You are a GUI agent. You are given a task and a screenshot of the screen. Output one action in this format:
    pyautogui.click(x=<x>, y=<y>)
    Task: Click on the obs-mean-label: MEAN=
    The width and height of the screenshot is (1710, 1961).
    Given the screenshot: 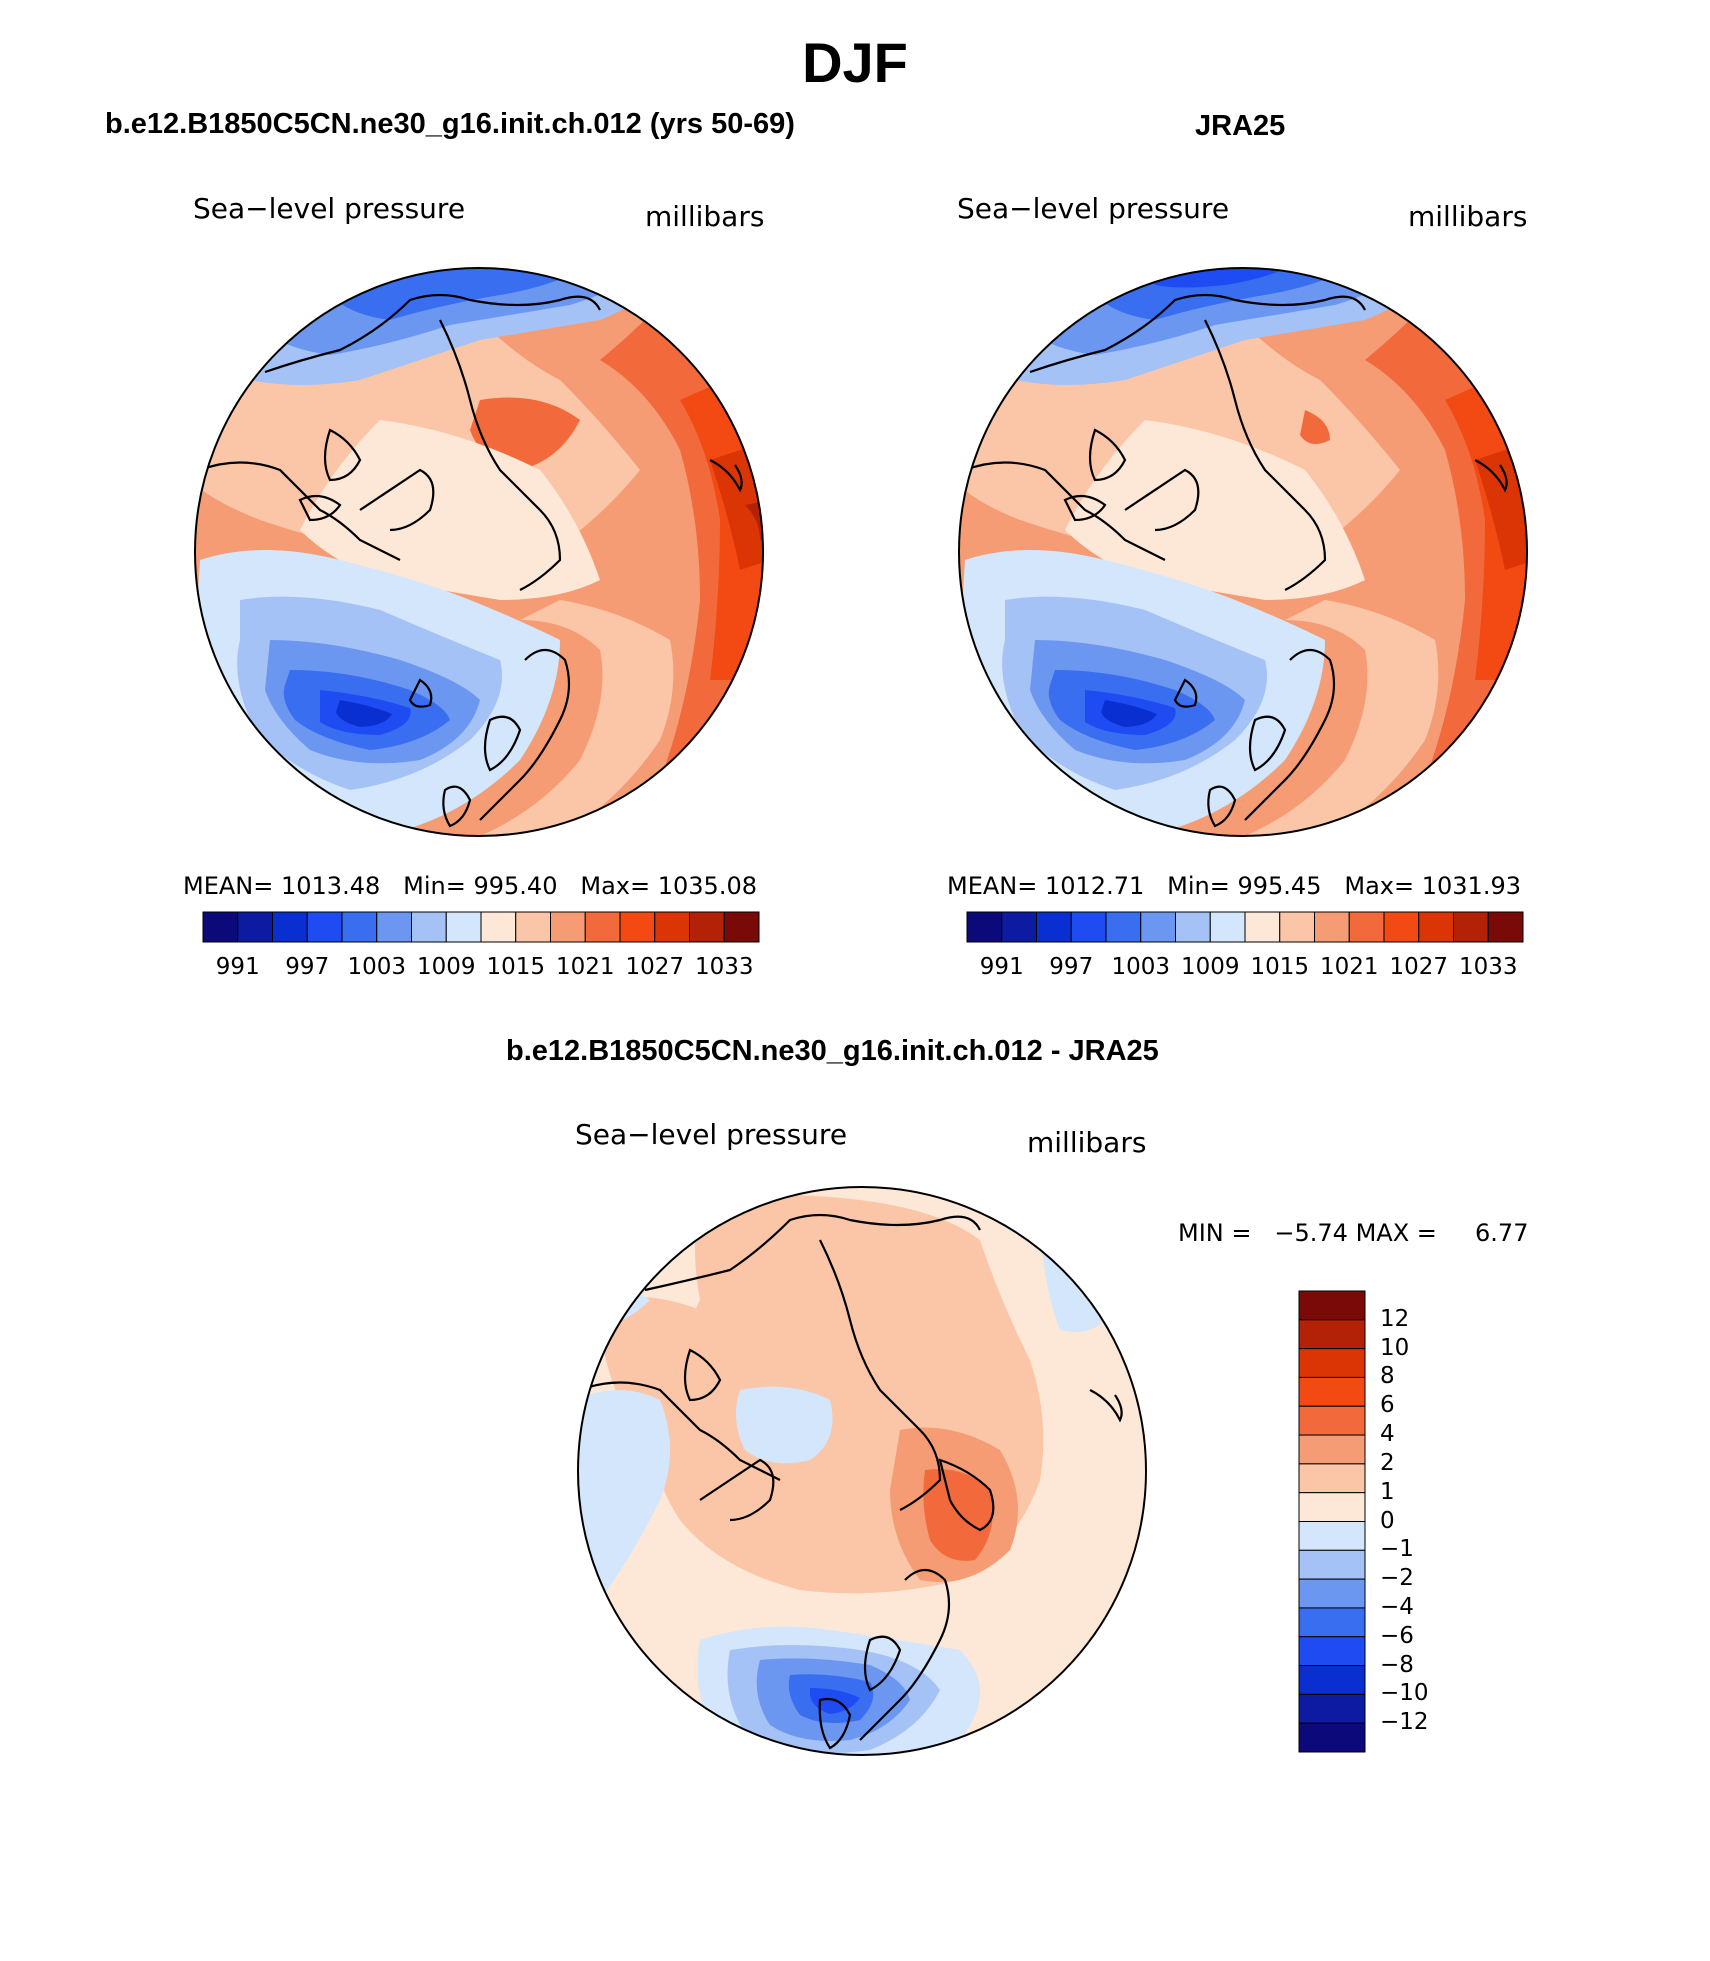 What is the action you would take?
    pyautogui.click(x=992, y=886)
    